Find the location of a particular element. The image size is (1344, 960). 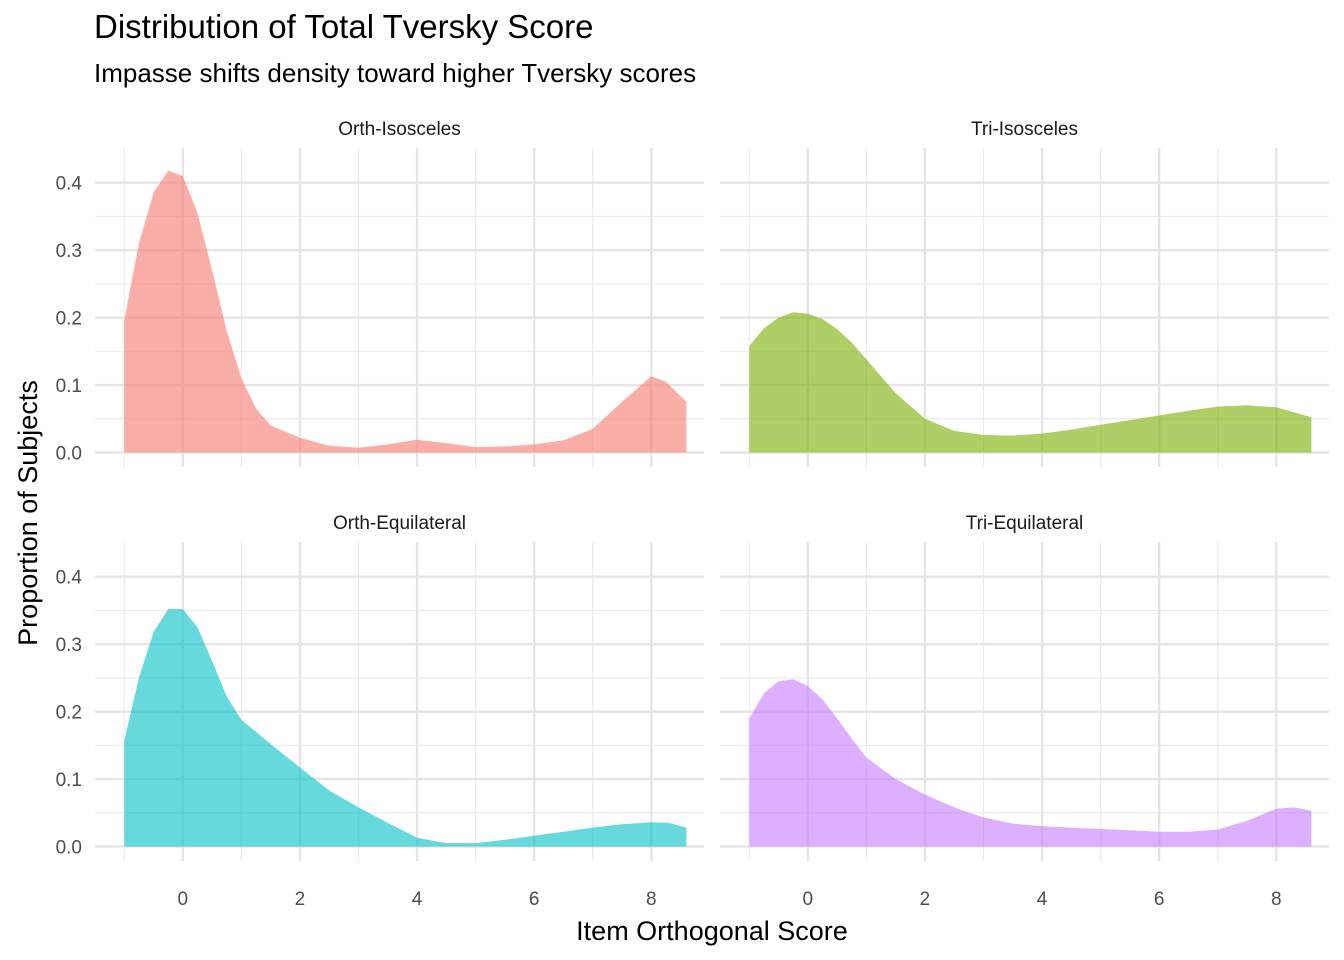

x-axis-title: Item Orthogonal Score is located at coordinates (712, 931).